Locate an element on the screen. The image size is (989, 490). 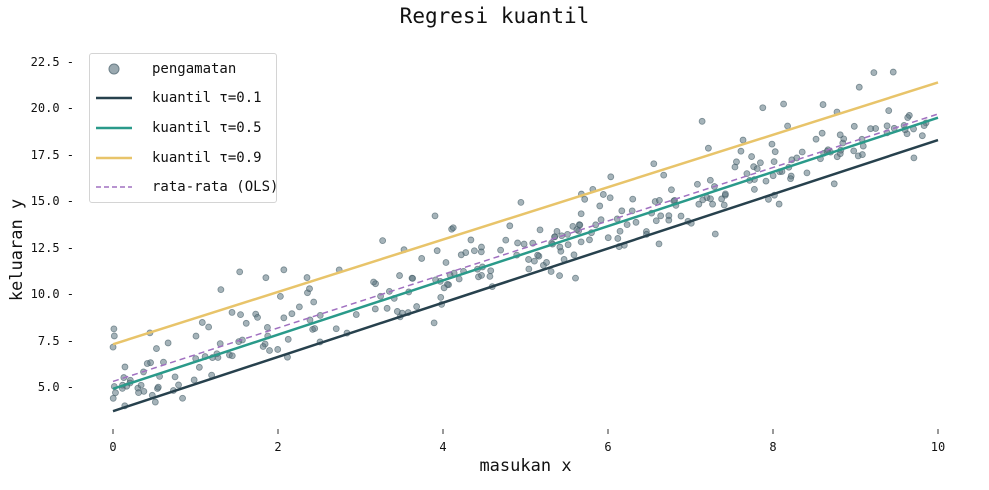
y-tick-label: 15.0 - is located at coordinates (52, 201).